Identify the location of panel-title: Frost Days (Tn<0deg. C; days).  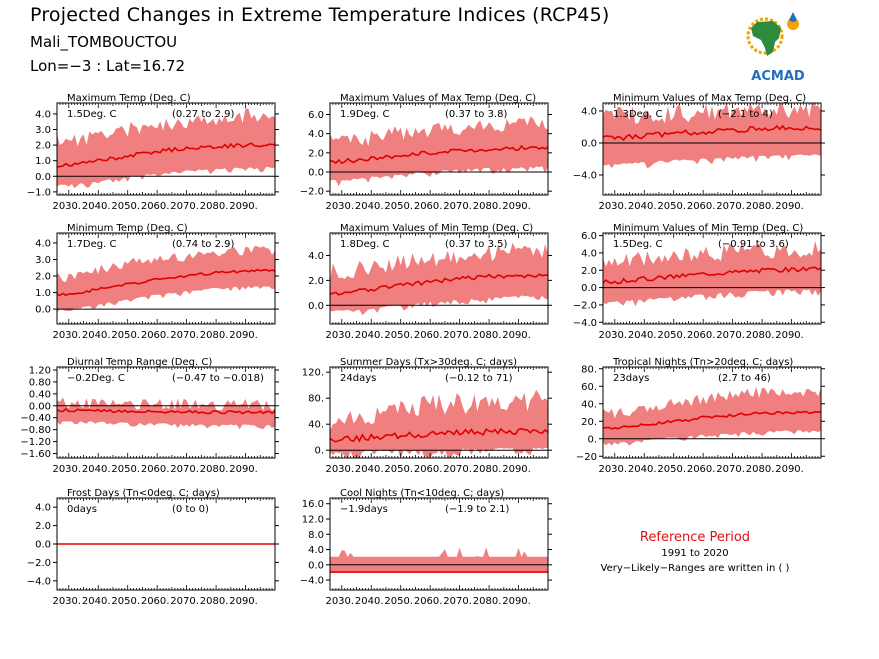
(143, 493).